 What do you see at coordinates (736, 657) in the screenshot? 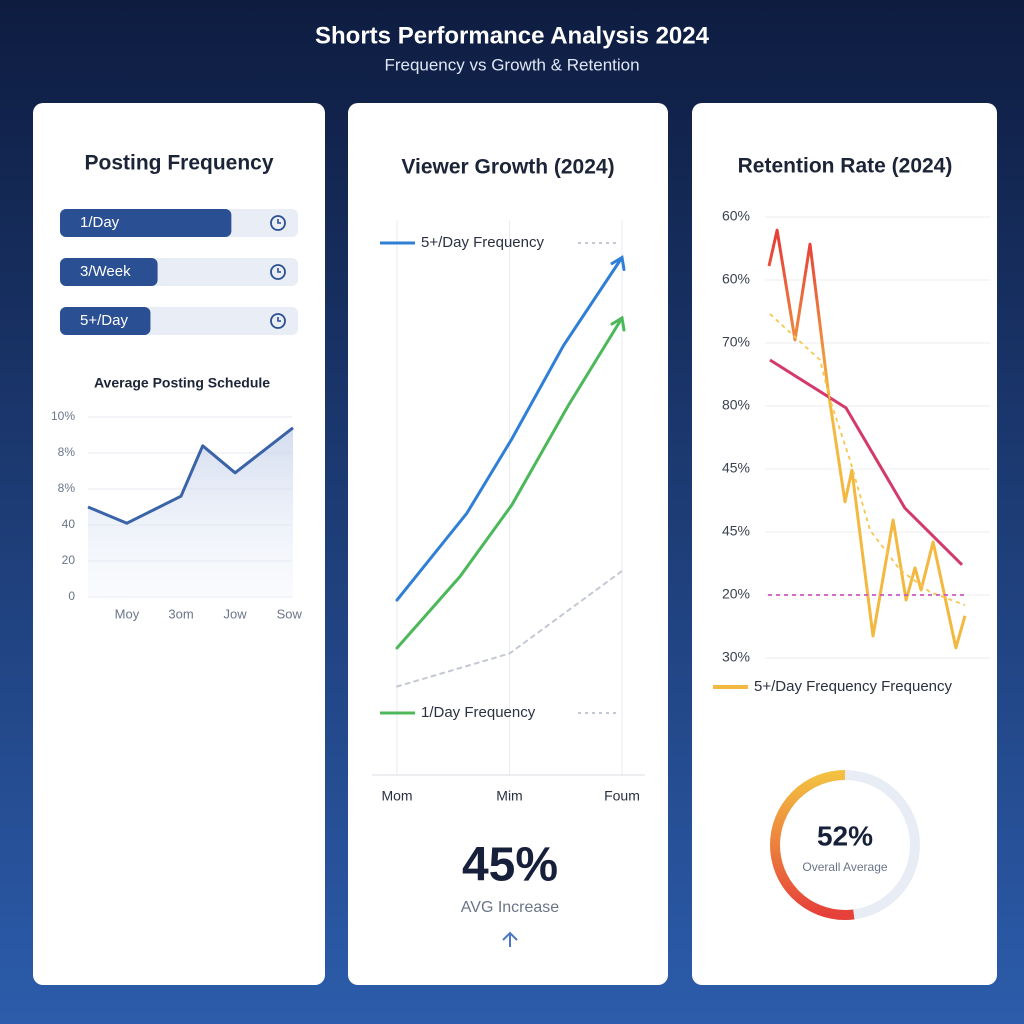
I see `y-tick-label: 30%` at bounding box center [736, 657].